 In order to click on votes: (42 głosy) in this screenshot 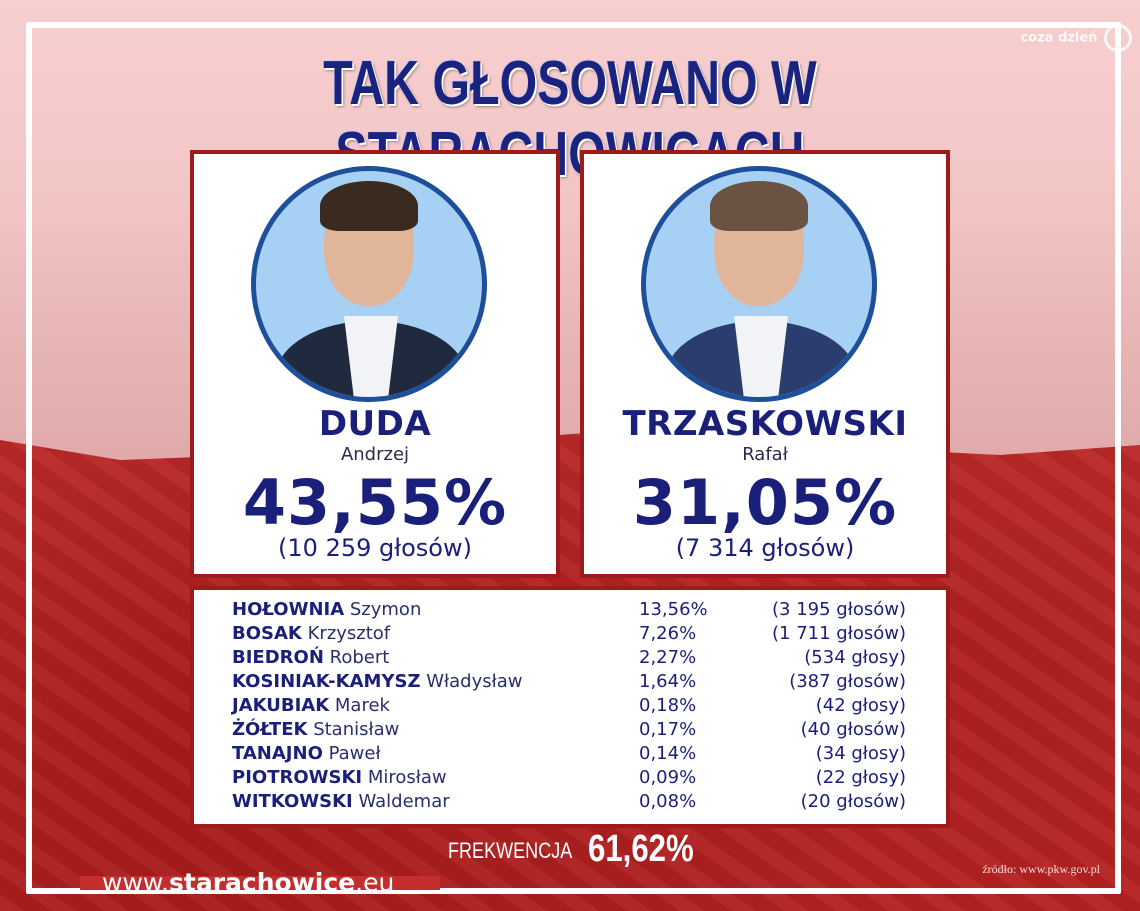, I will do `click(860, 705)`.